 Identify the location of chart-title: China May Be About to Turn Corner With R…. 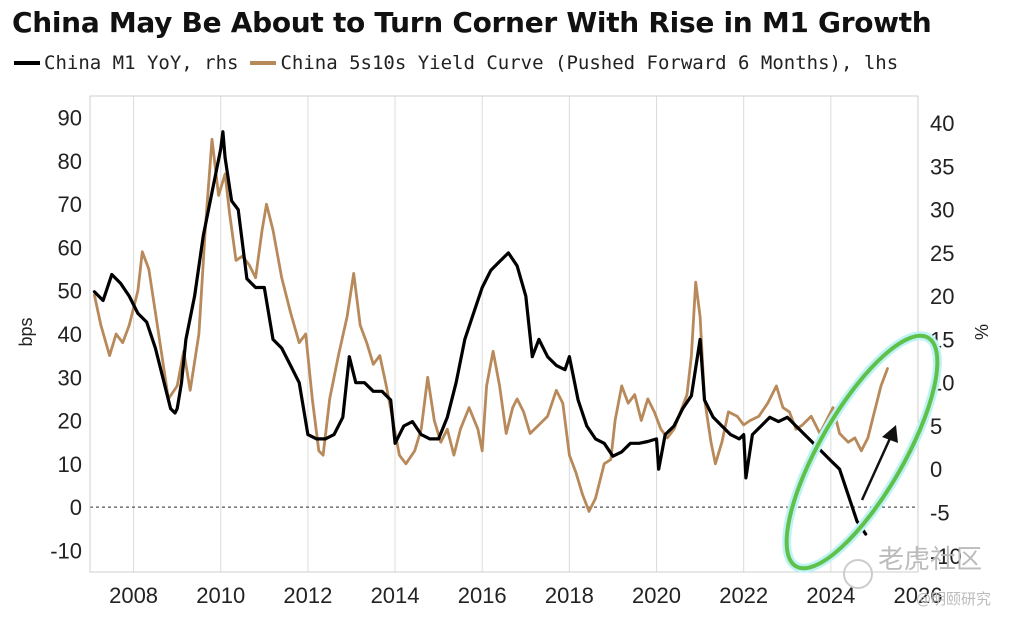
(472, 22).